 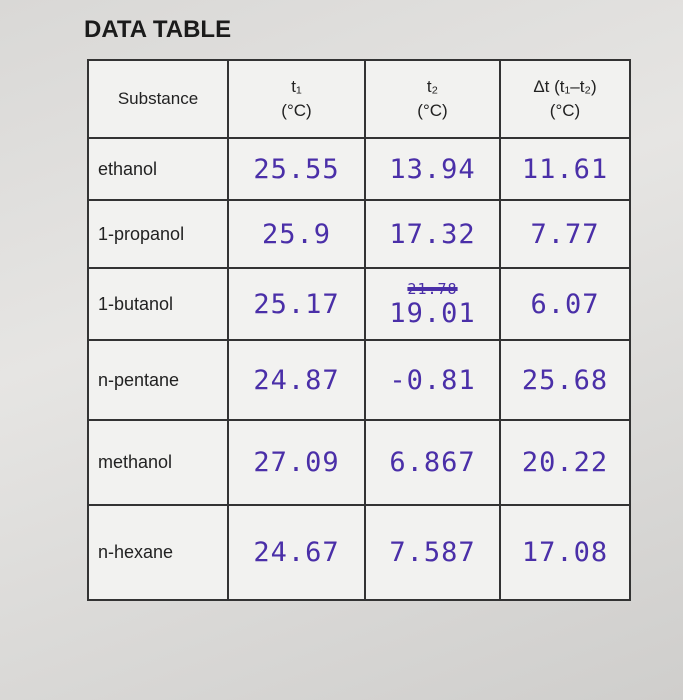 I want to click on title: DATA TABLE, so click(x=158, y=29).